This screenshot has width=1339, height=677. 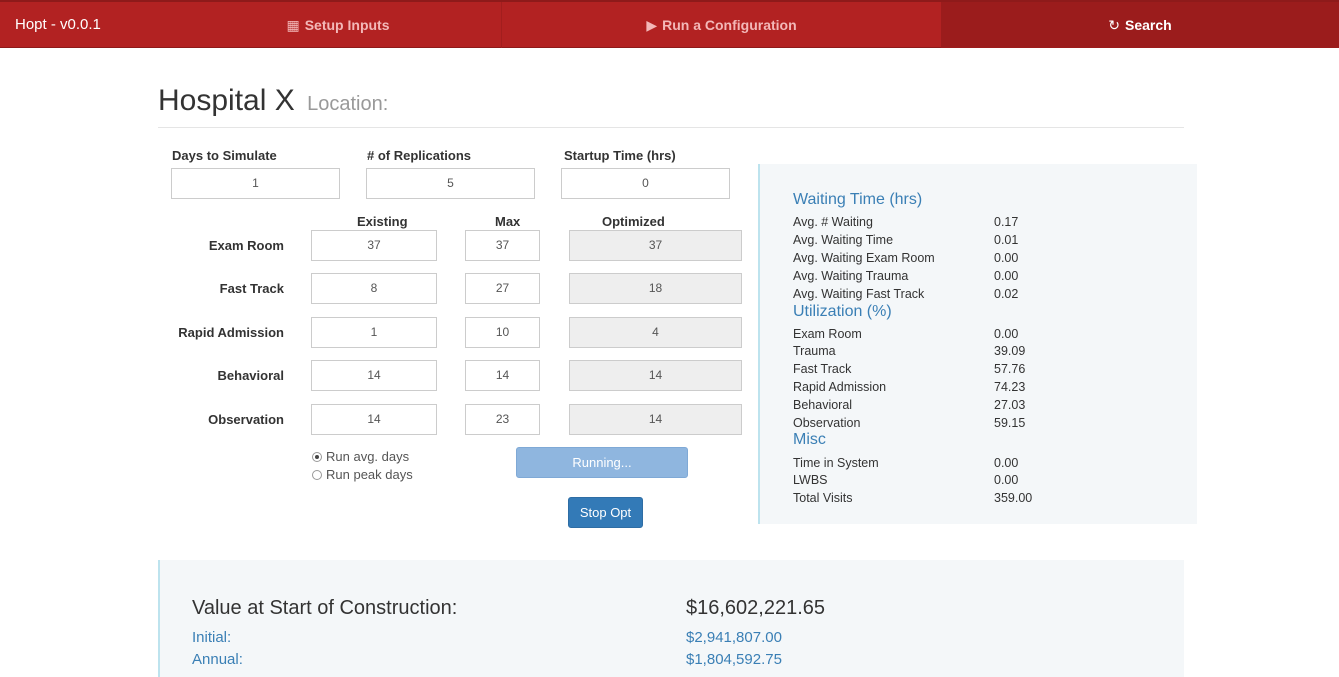 What do you see at coordinates (1006, 294) in the screenshot?
I see `stat-value: 0.02` at bounding box center [1006, 294].